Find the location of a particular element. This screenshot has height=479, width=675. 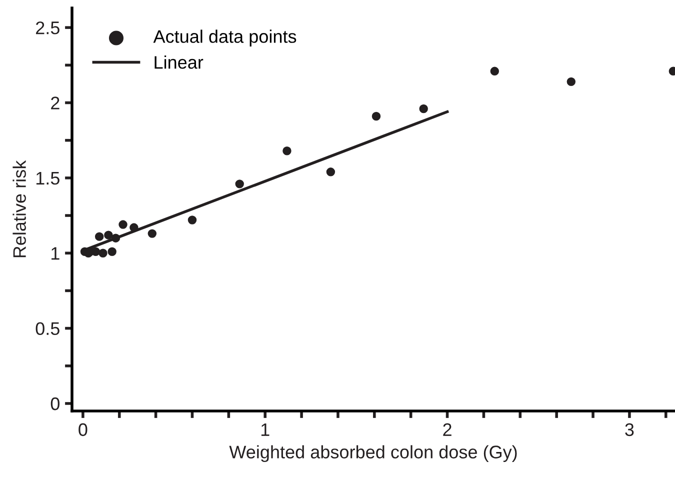

legend-label: Actual data points is located at coordinates (224, 38).